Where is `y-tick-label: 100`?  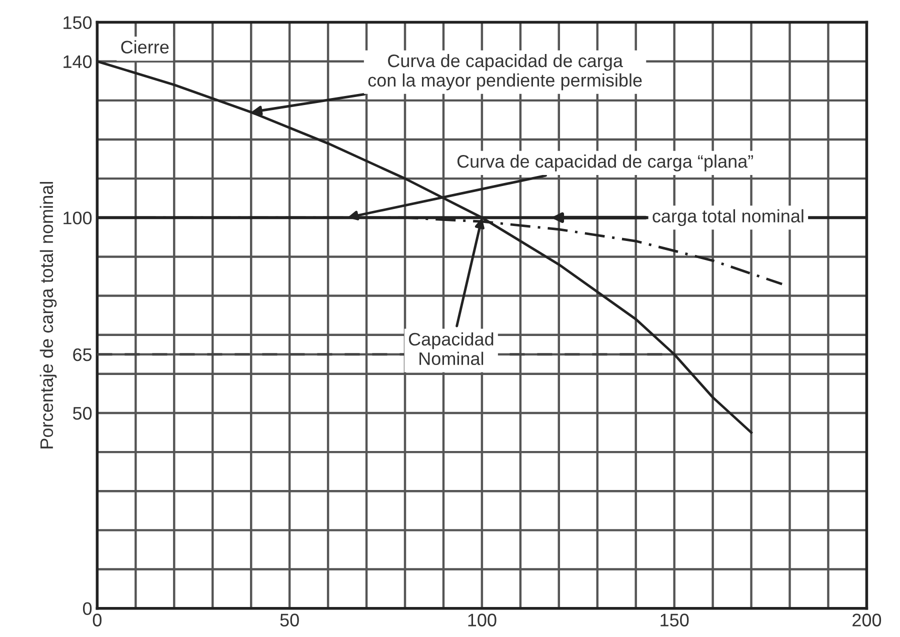
y-tick-label: 100 is located at coordinates (78, 218).